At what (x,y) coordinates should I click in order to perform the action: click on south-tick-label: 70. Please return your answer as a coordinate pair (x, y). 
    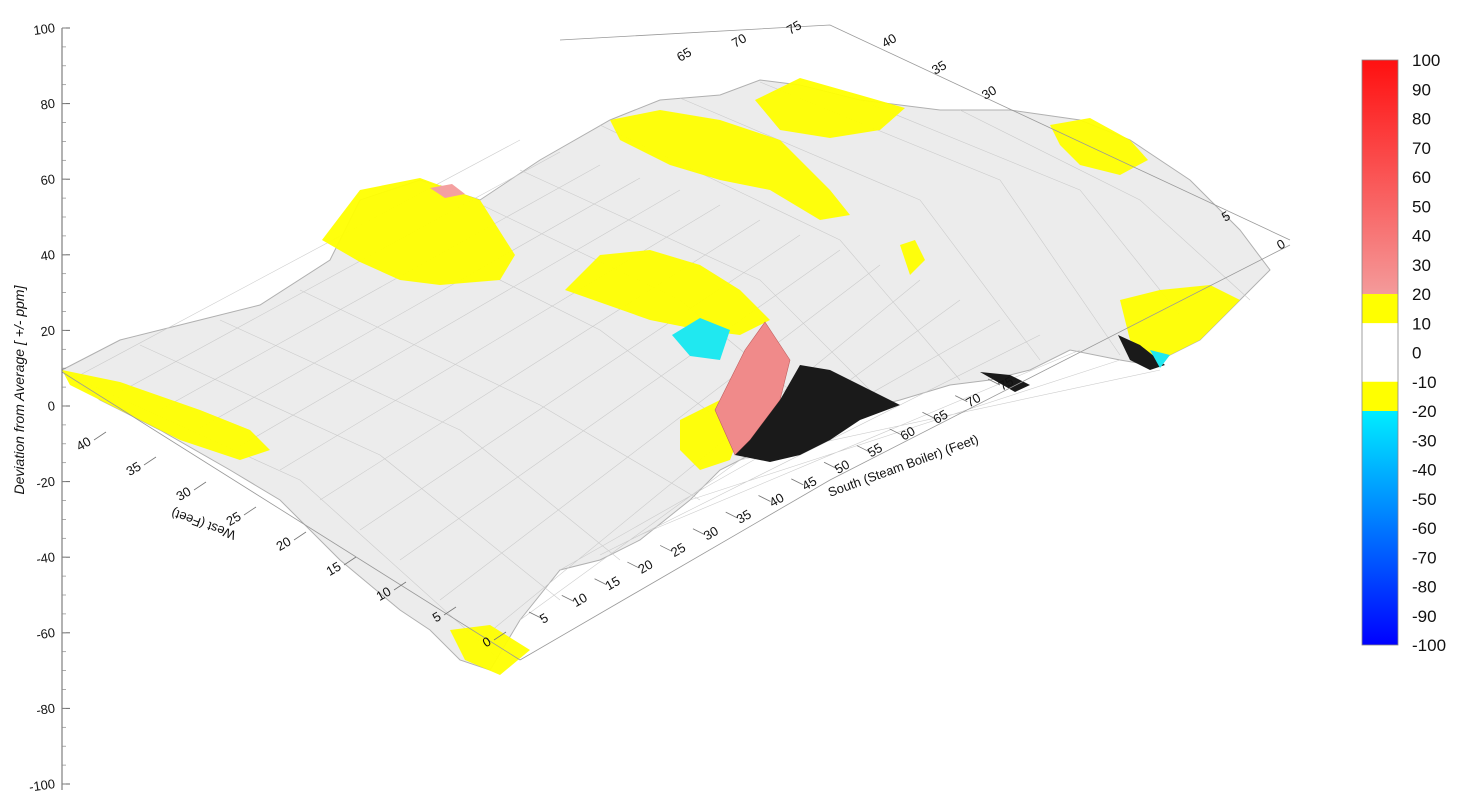
    Looking at the image, I should click on (973, 400).